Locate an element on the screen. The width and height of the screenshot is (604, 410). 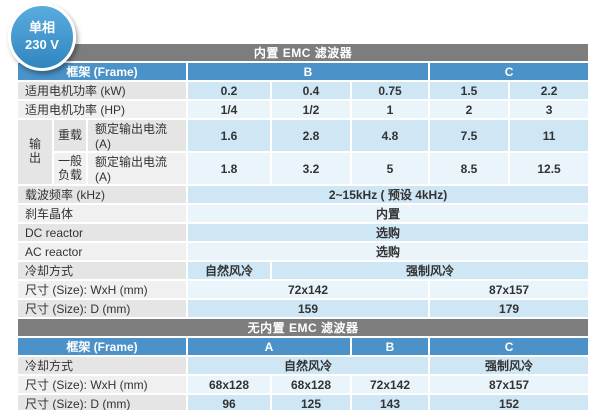
spec-value: 11 is located at coordinates (549, 135).